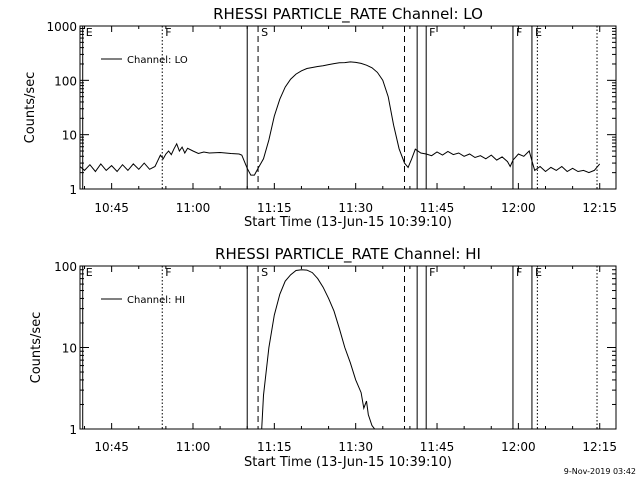 The height and width of the screenshot is (480, 640). What do you see at coordinates (348, 14) in the screenshot?
I see `chart-title: RHESSI PARTICLE_RATE Channel: LO` at bounding box center [348, 14].